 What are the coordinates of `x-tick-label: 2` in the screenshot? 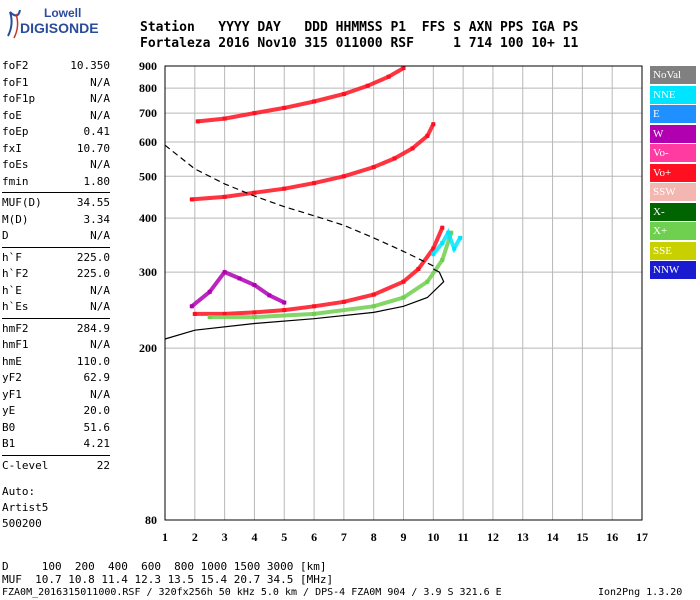 It's located at (195, 537).